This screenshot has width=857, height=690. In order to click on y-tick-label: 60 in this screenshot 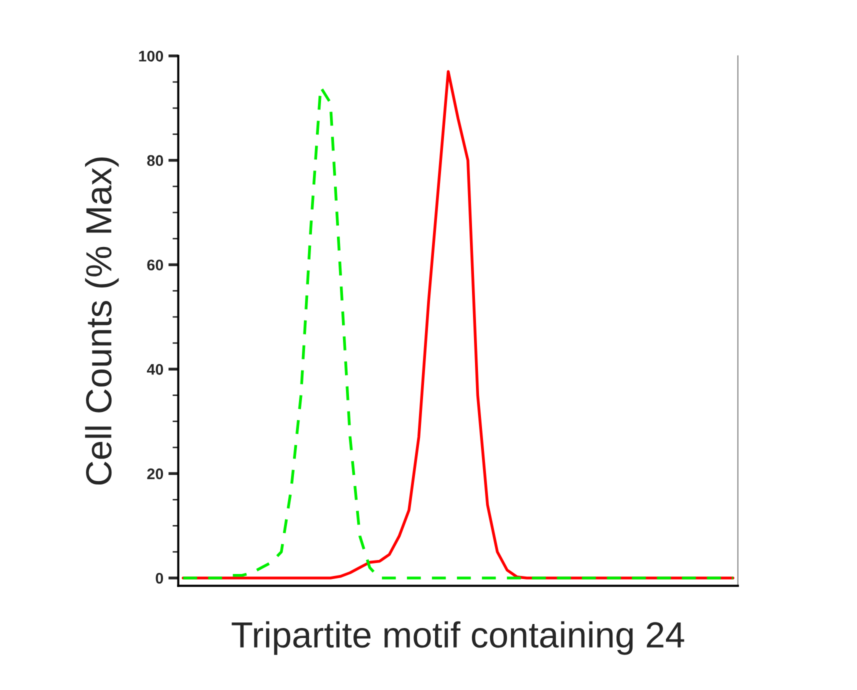, I will do `click(155, 265)`.